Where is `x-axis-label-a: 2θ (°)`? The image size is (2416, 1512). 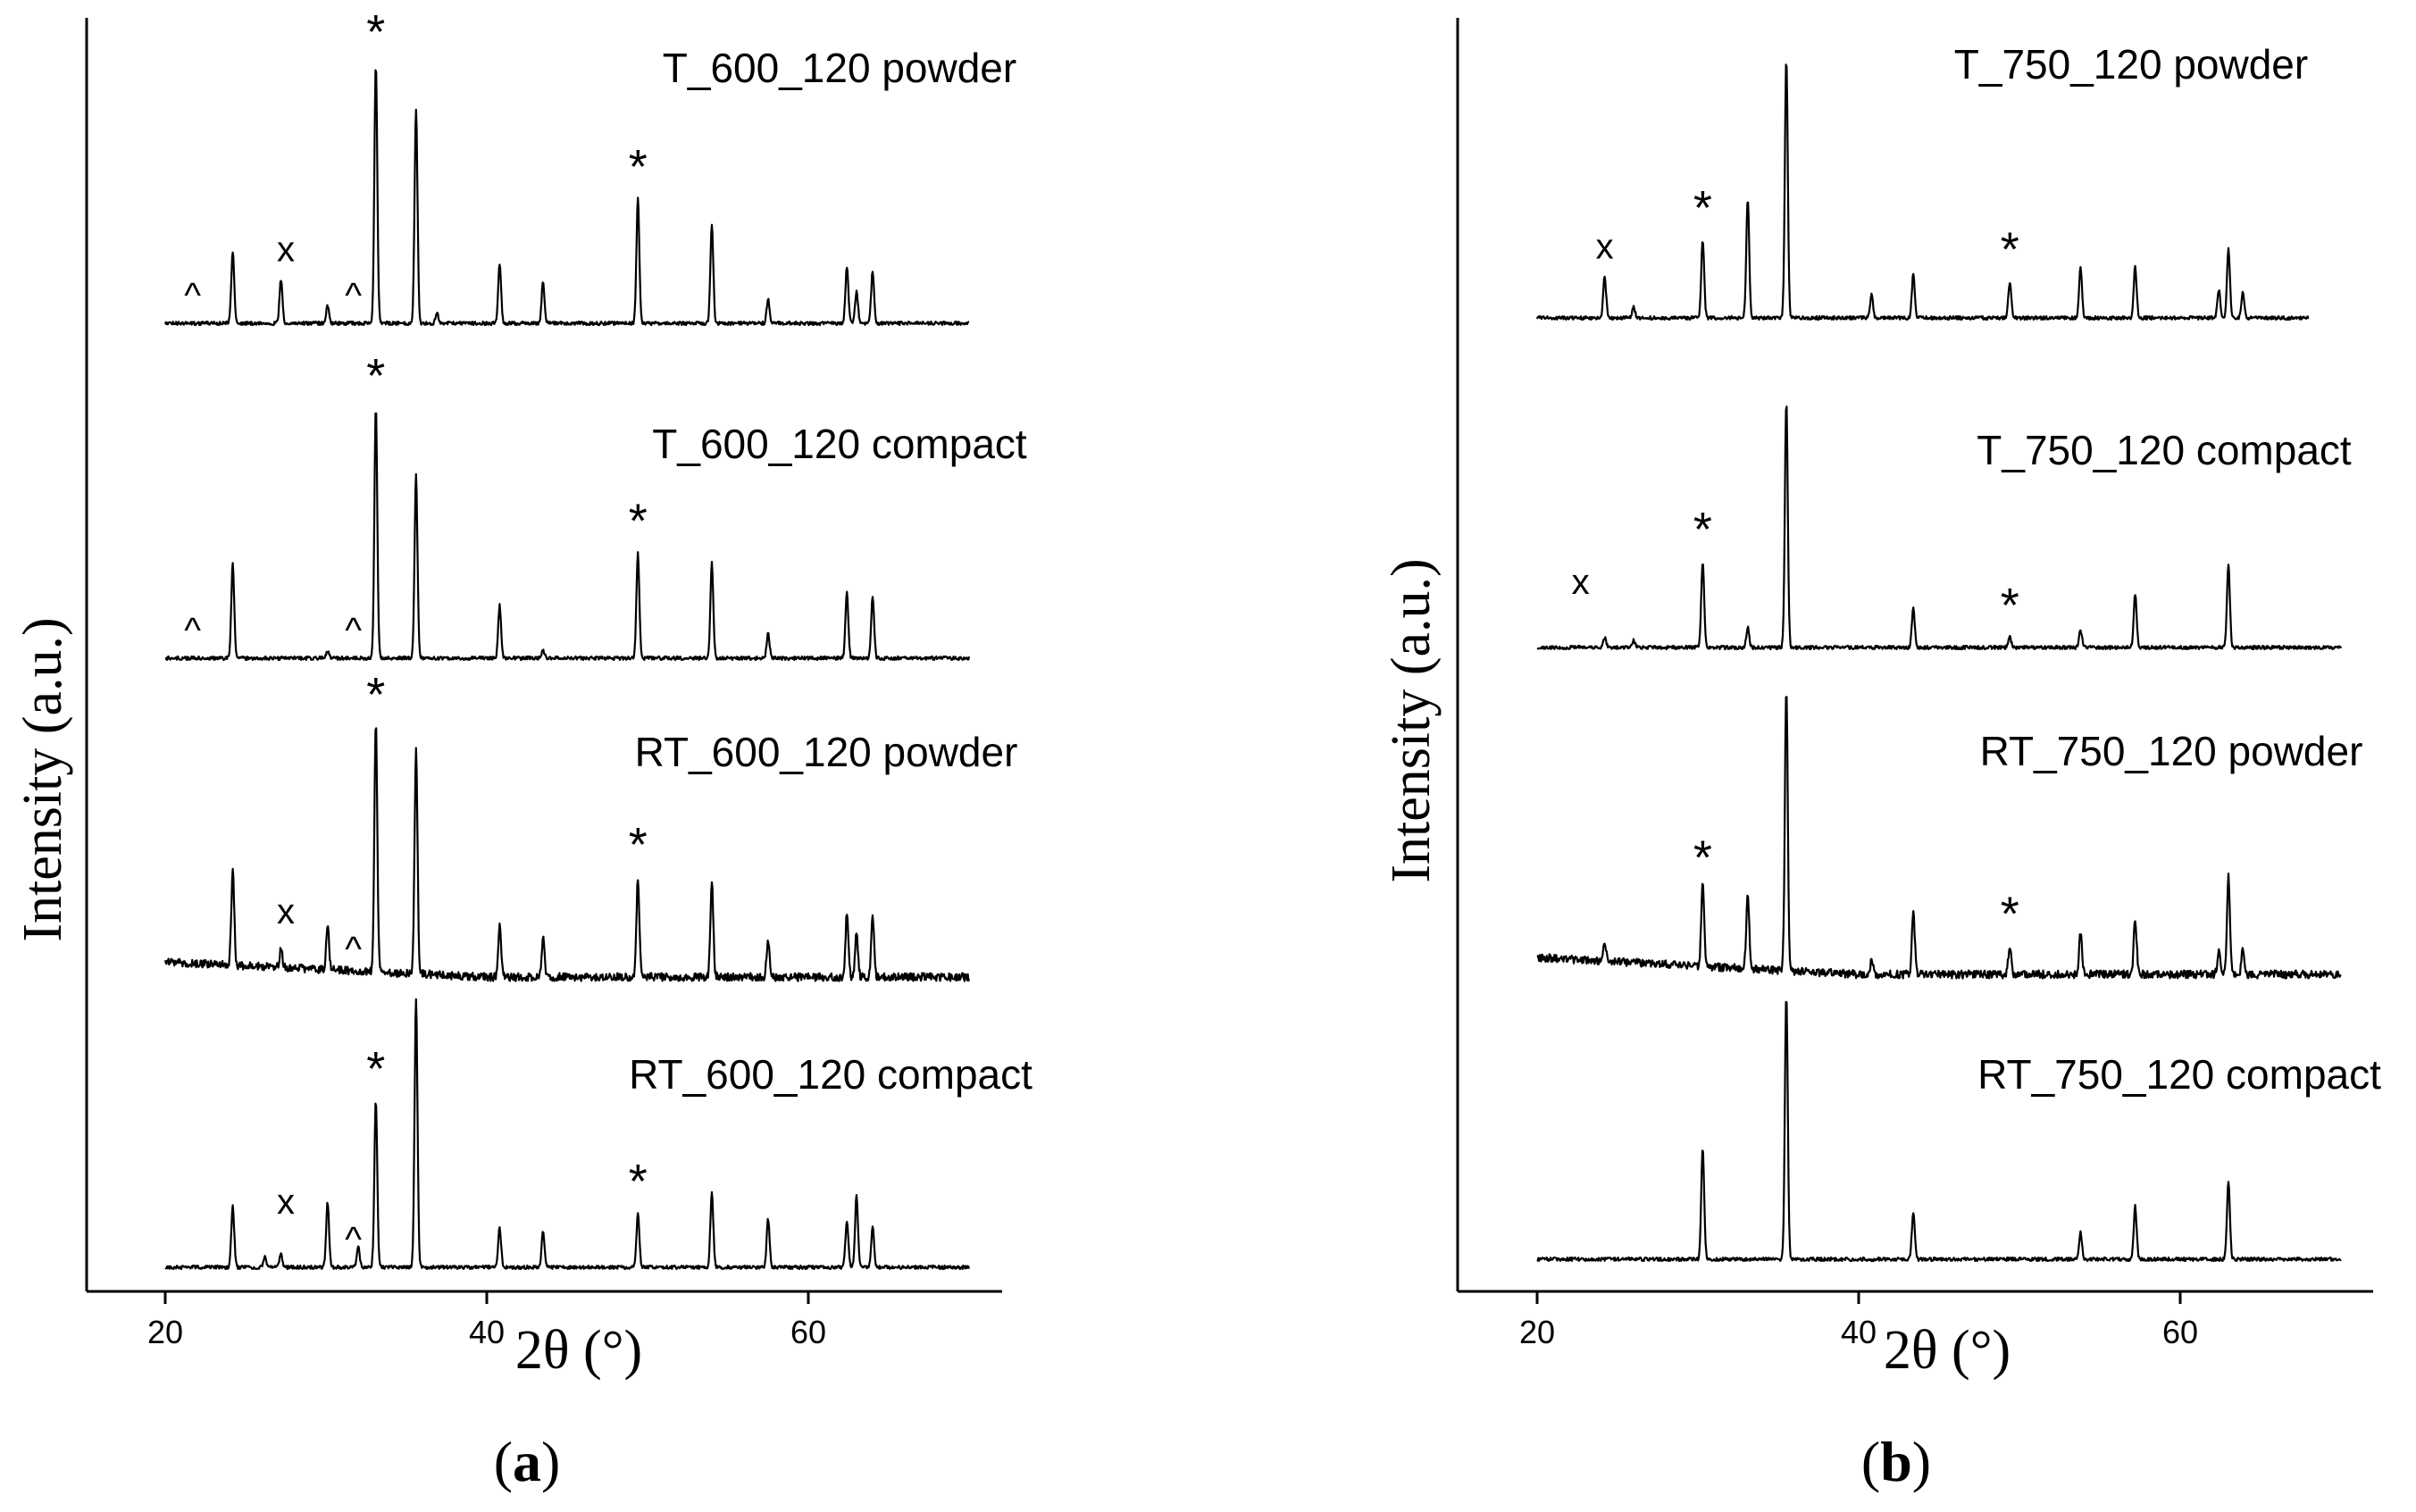 x-axis-label-a: 2θ (°) is located at coordinates (578, 1350).